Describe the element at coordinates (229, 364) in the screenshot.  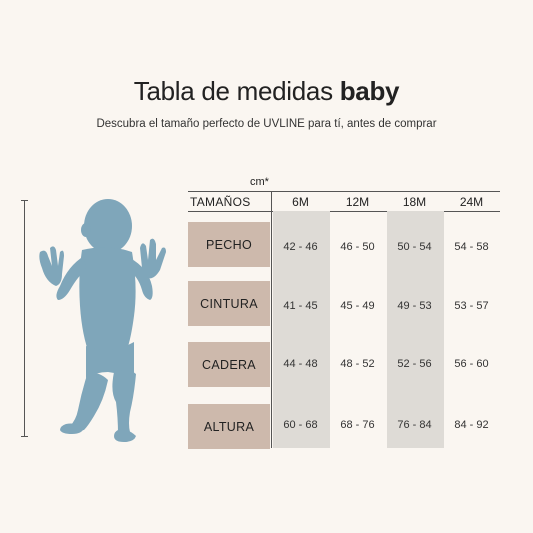
I see `row-label-cadera: CADERA` at that location.